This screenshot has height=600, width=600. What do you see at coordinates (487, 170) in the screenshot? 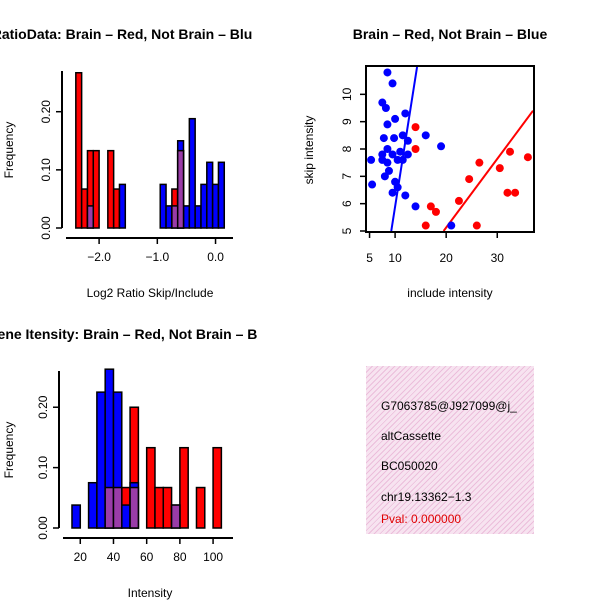
I see `fit-line-red` at bounding box center [487, 170].